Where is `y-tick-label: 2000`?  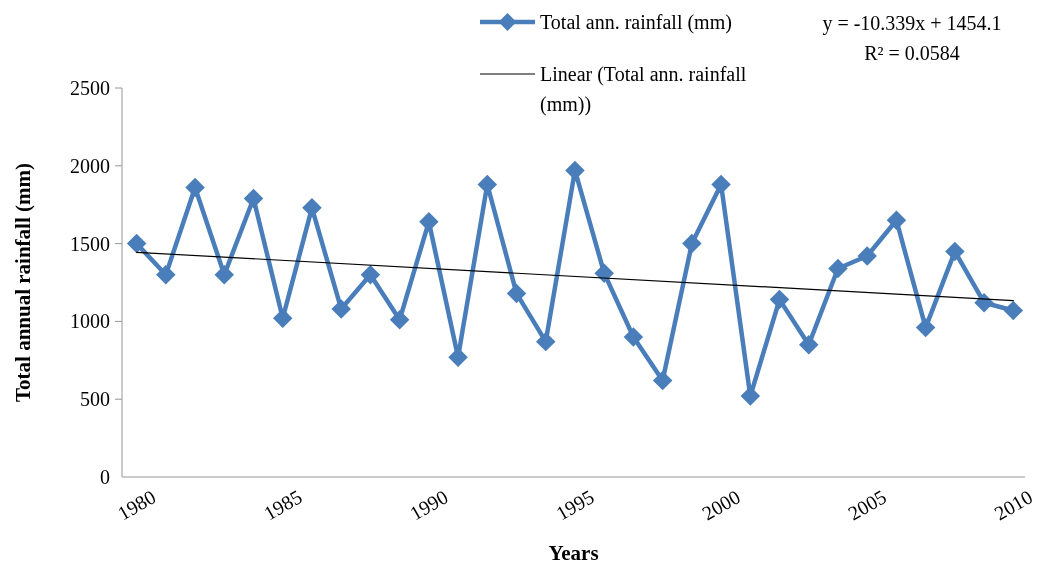
y-tick-label: 2000 is located at coordinates (90, 165).